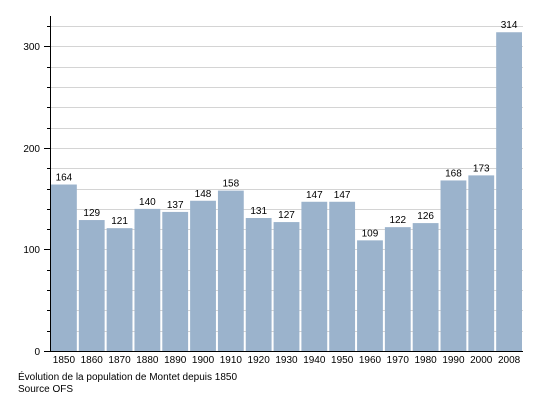 This screenshot has width=550, height=400. I want to click on data-label: 158, so click(231, 184).